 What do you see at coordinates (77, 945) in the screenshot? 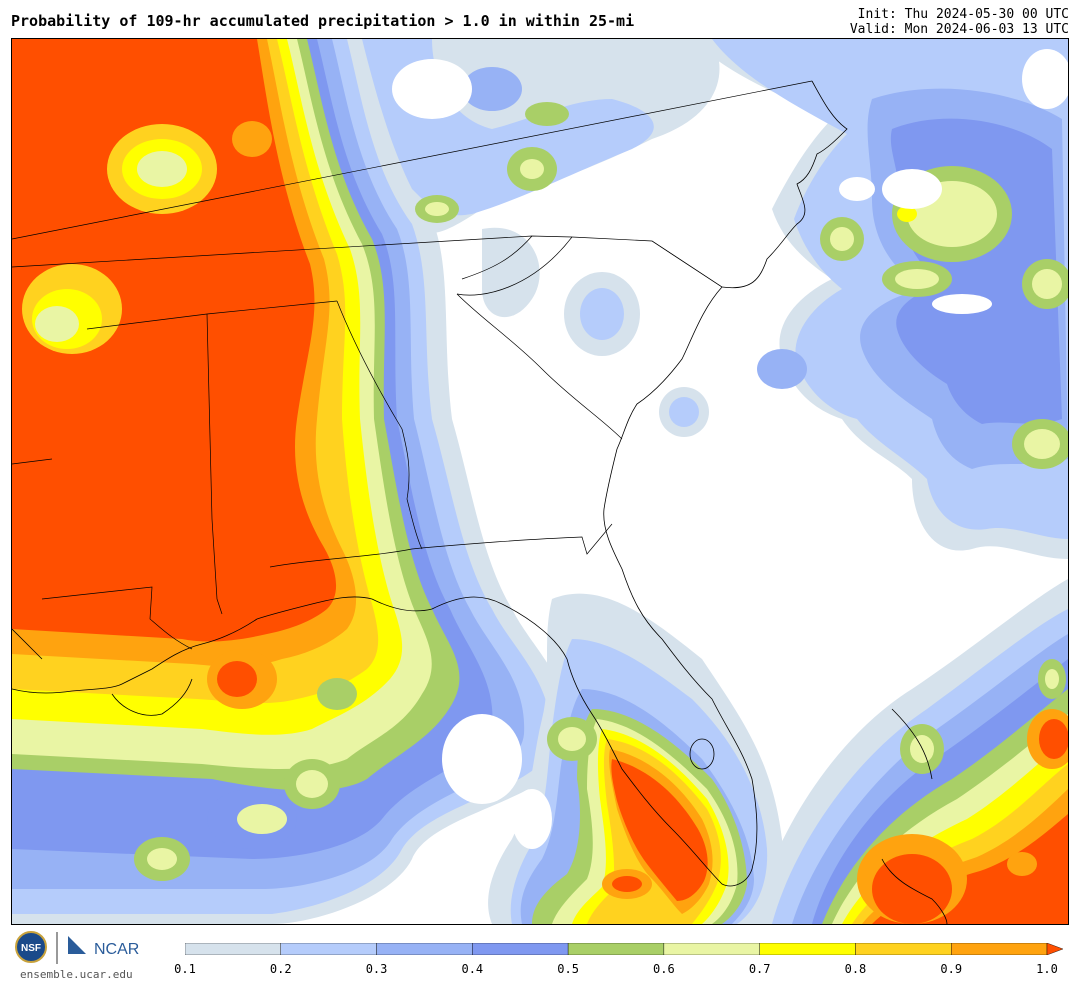
I see `ncar-logo` at bounding box center [77, 945].